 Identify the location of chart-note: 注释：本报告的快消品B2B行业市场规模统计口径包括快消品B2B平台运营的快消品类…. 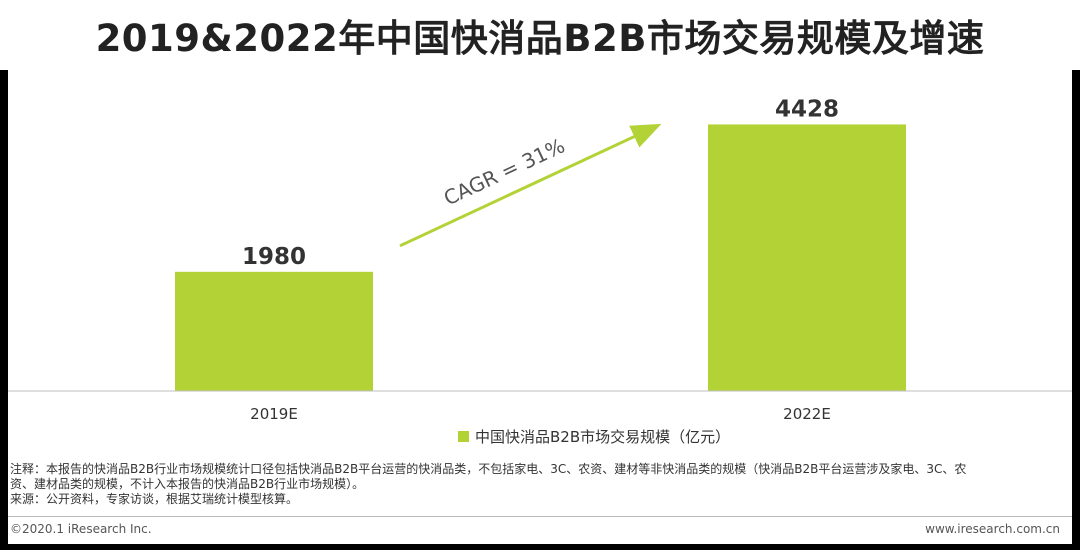
(540, 484).